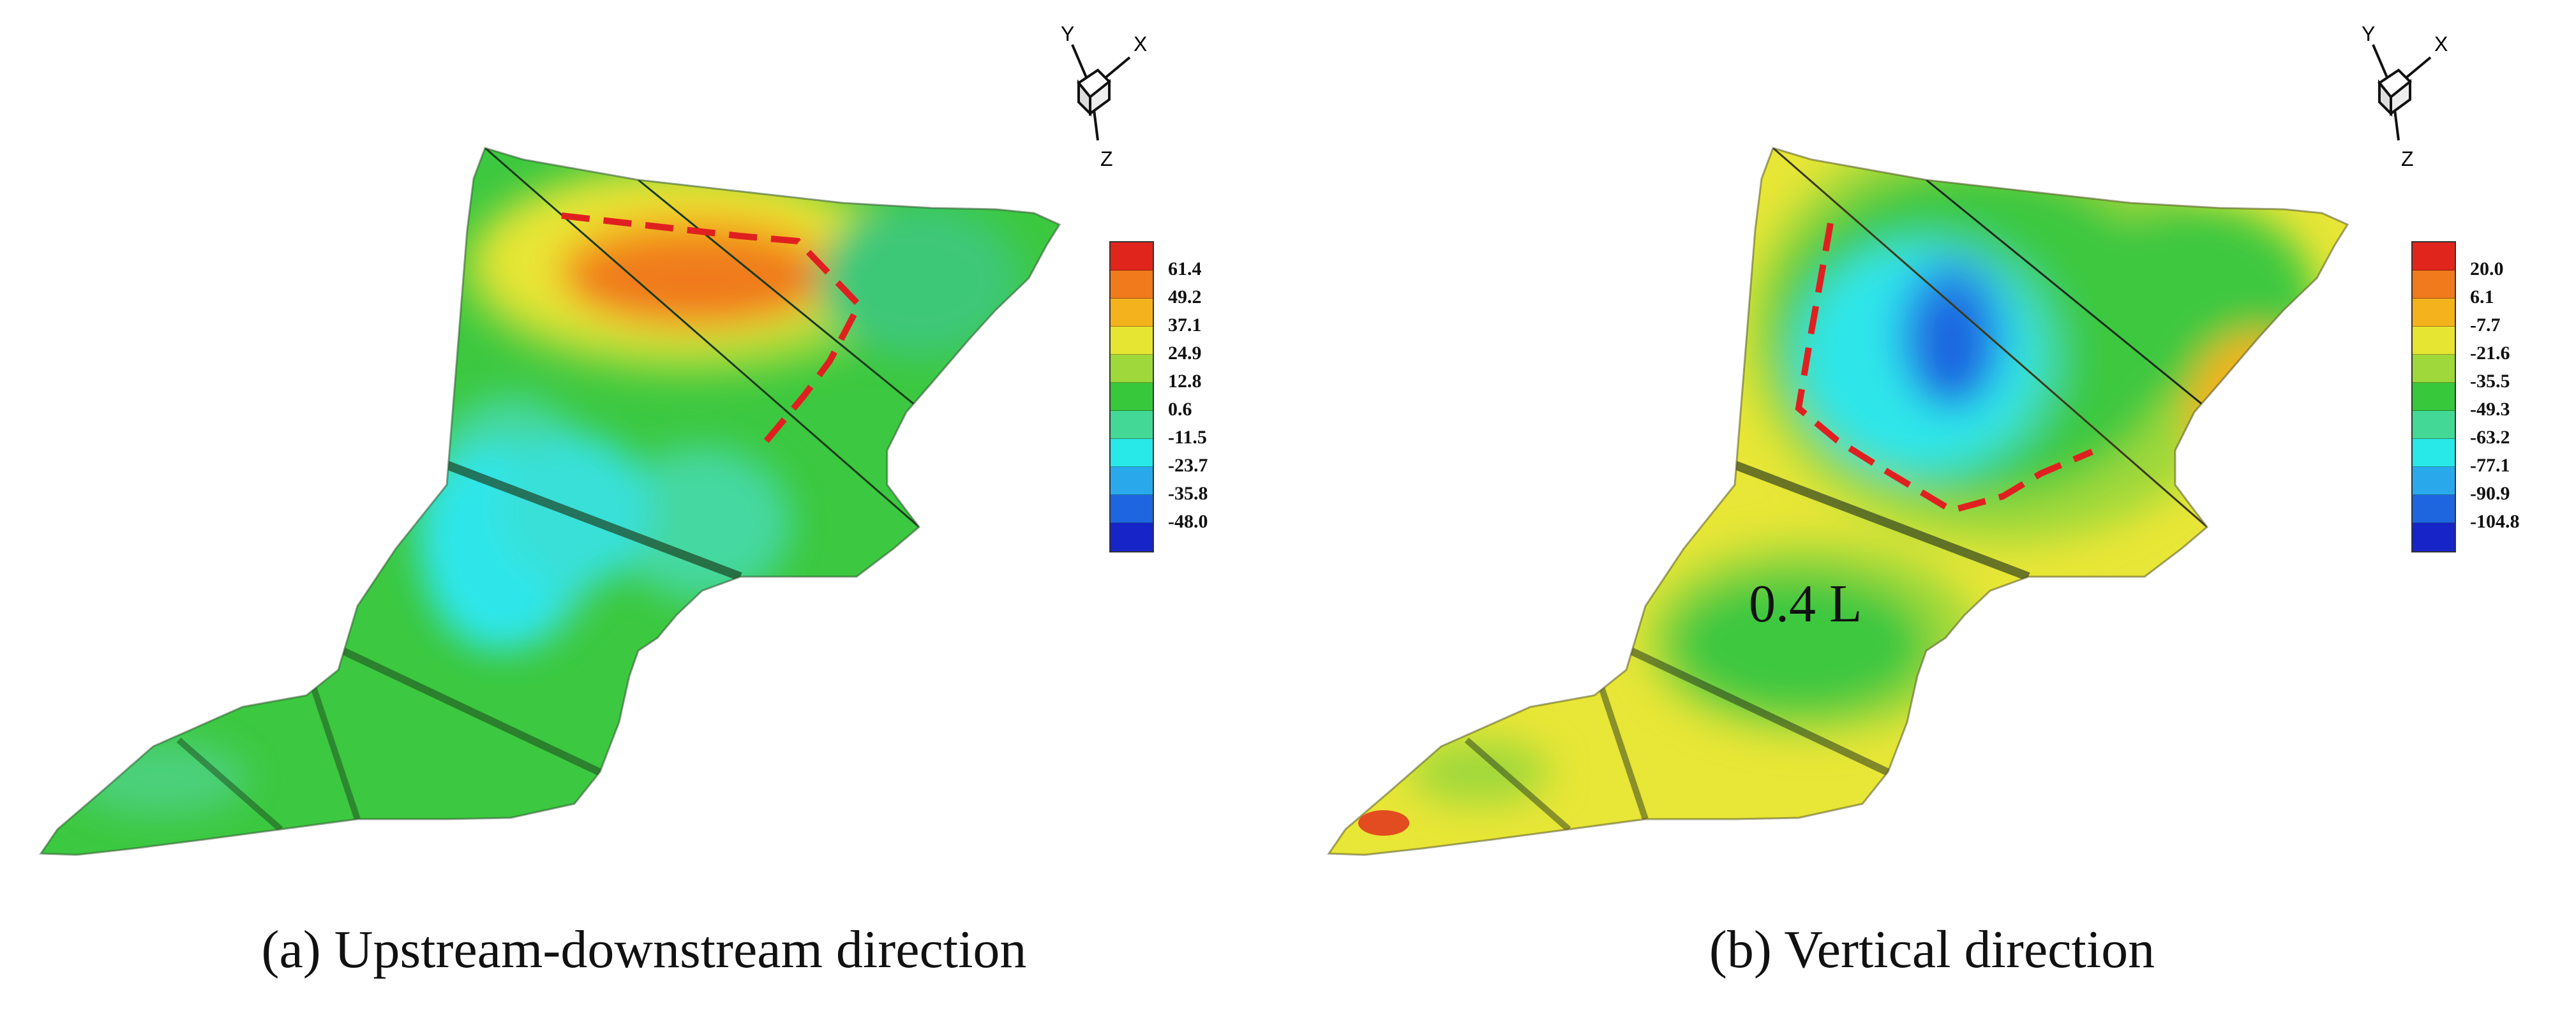 The image size is (2576, 1022). I want to click on legend-tick-label: -104.8, so click(2495, 521).